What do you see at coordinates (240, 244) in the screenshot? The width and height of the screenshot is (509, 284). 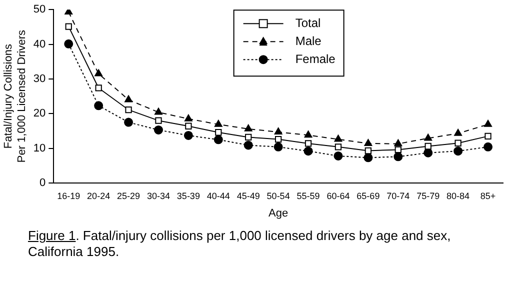 I see `caption: Figure 1. Fatal/injury collisions per 1,000 licensed drivers by age and sex, California 1995.` at bounding box center [240, 244].